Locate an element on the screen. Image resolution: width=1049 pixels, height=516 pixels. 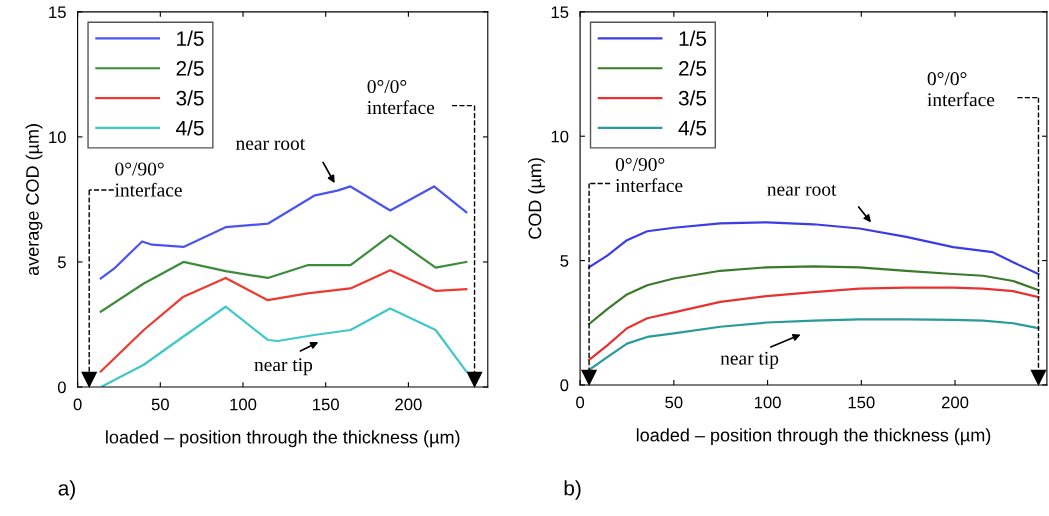
text: b) is located at coordinates (572, 490).